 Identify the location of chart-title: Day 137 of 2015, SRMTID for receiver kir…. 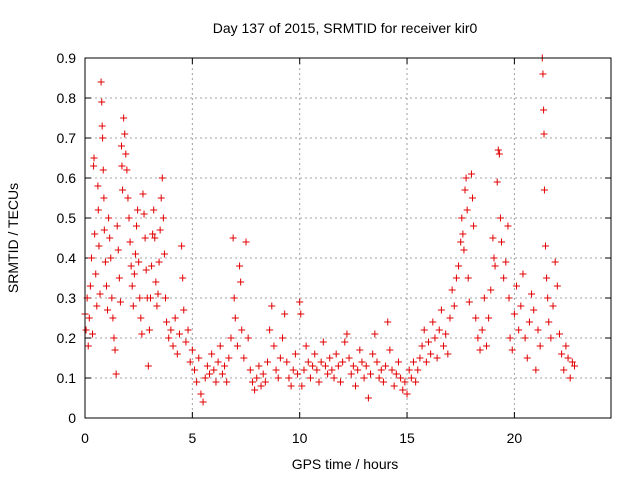
(345, 28).